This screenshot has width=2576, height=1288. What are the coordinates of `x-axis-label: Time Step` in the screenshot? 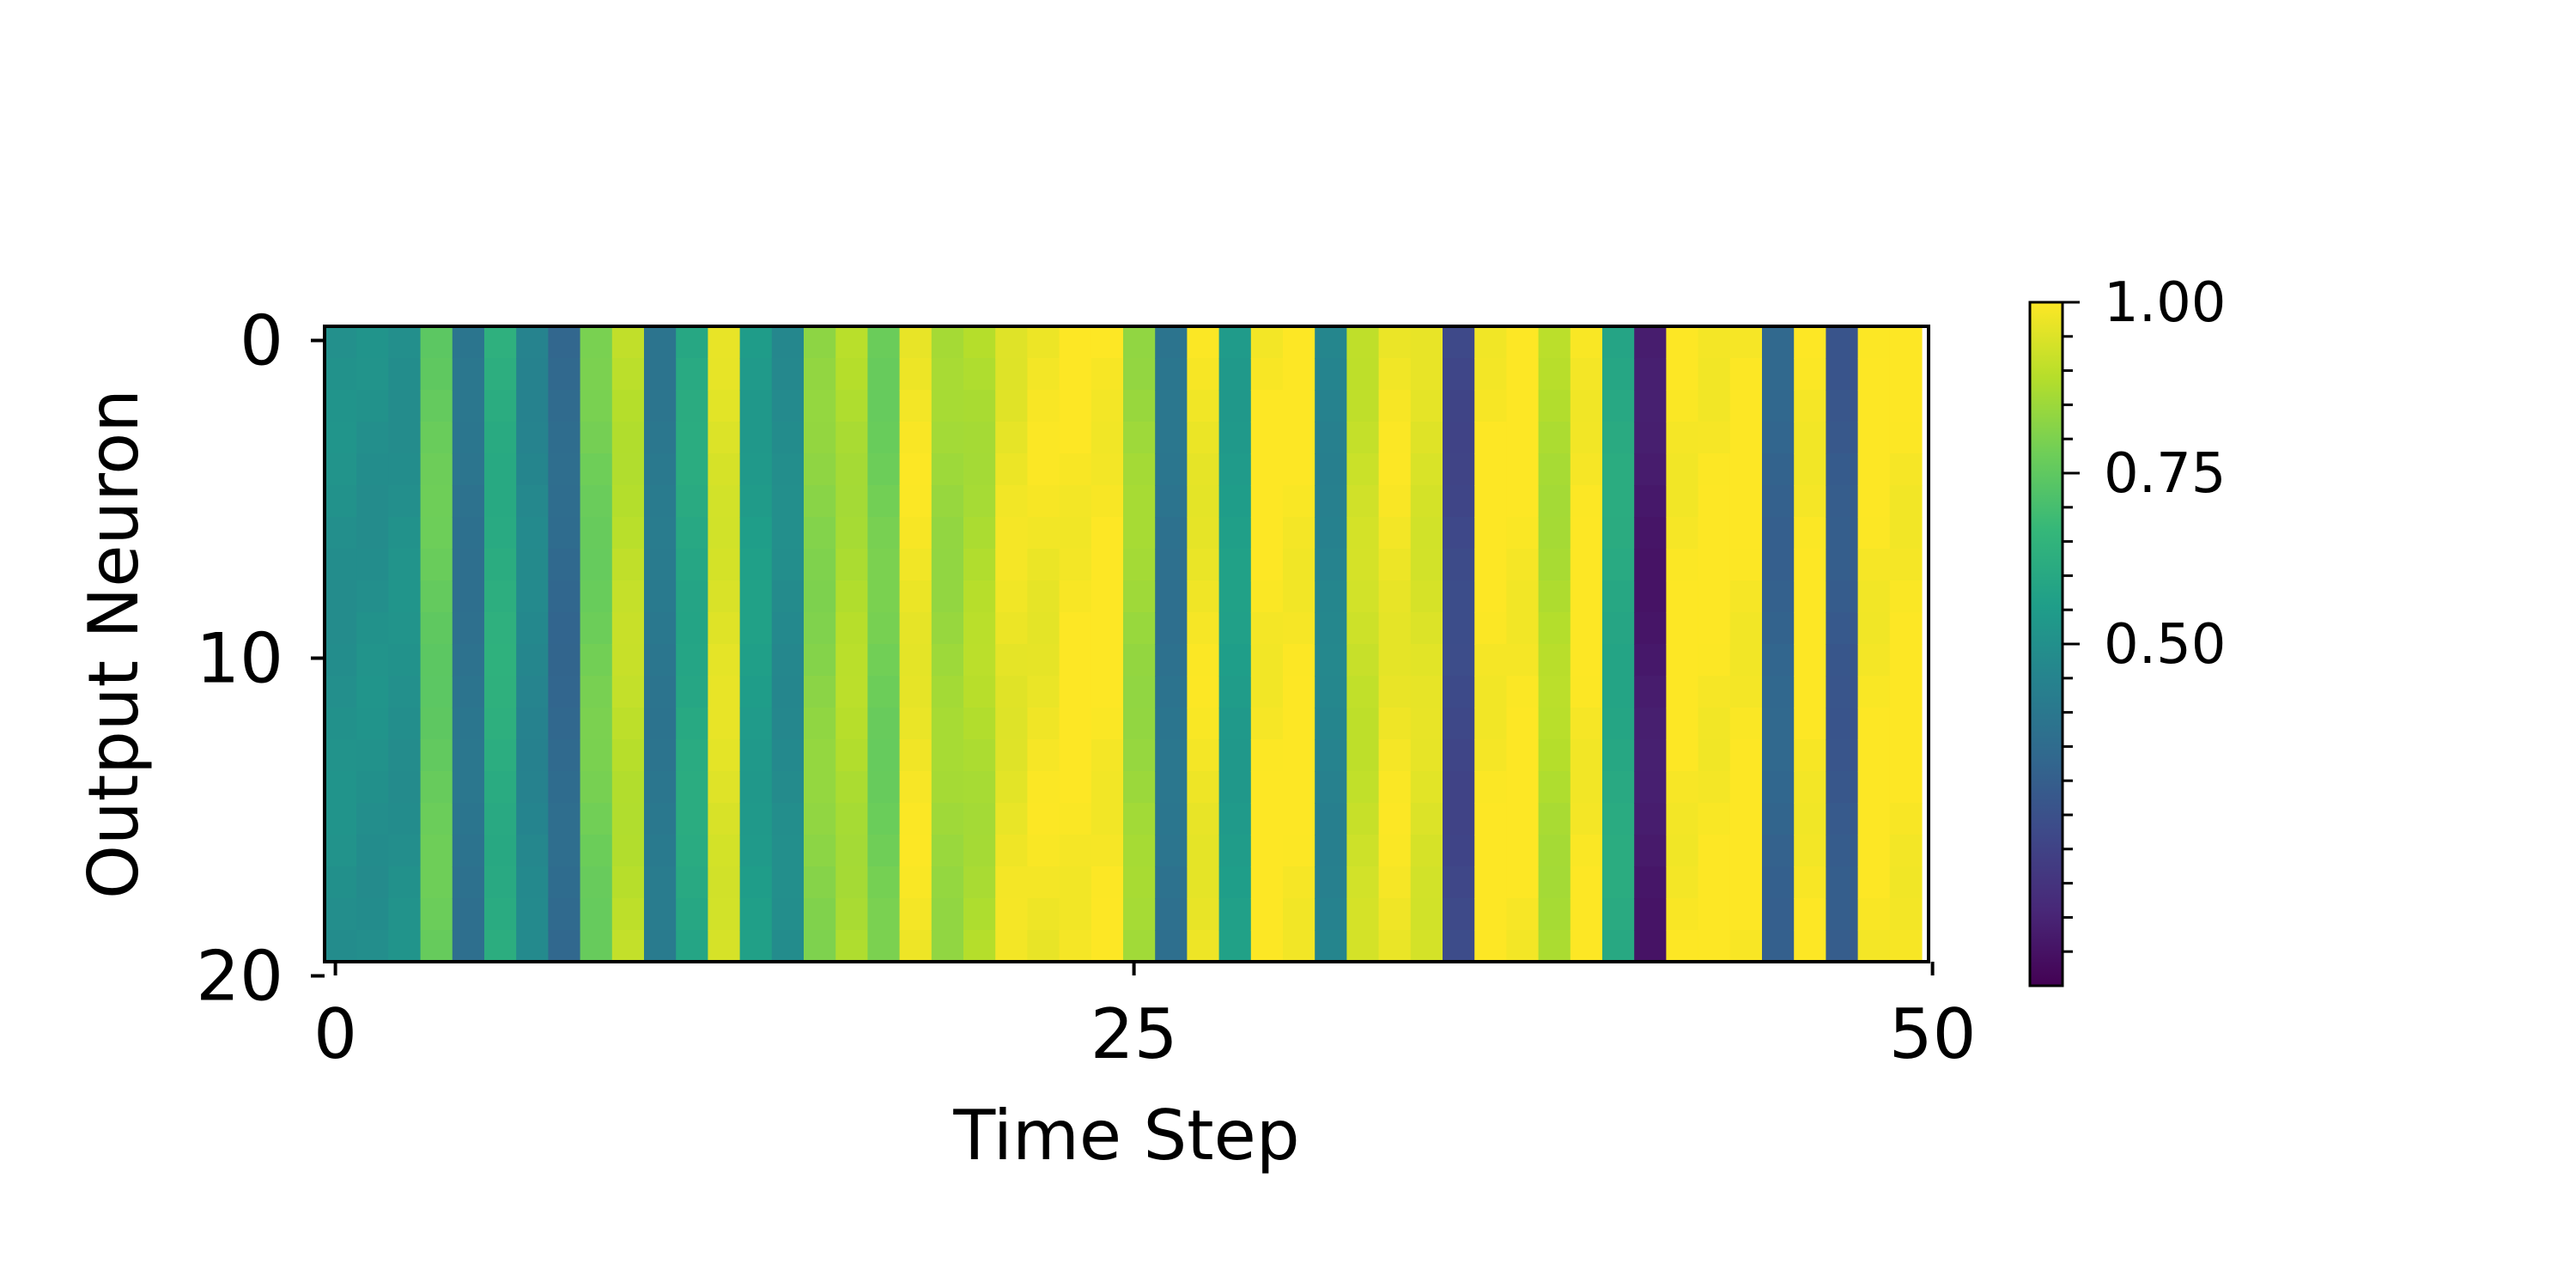 It's located at (1125, 1136).